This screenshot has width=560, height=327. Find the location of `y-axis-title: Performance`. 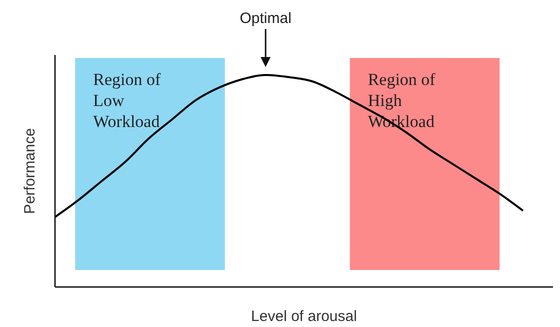

y-axis-title: Performance is located at coordinates (29, 171).